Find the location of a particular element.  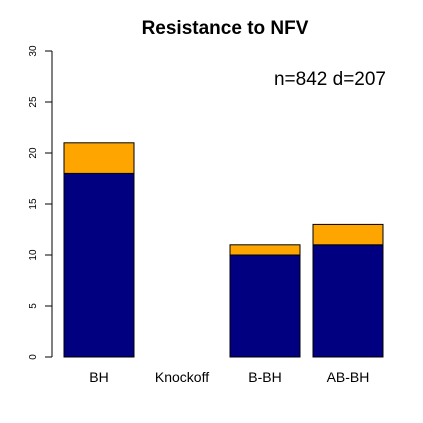

chart-title: Resistance to NFV is located at coordinates (225, 28).